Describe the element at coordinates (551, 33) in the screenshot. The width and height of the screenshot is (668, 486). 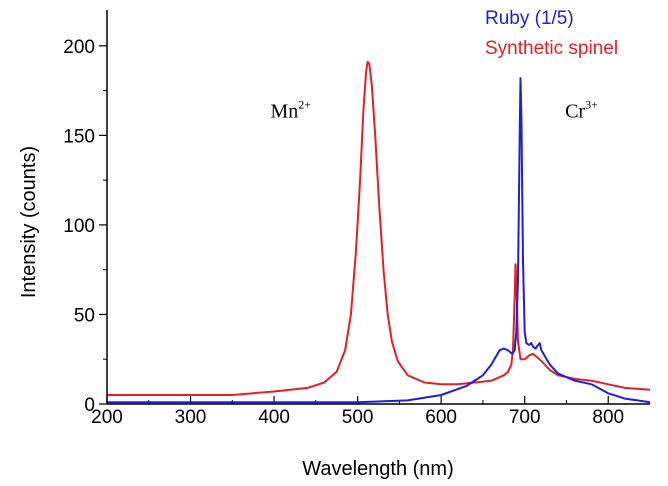
I see `legend: Ruby (1/5) Synthetic spinel` at that location.